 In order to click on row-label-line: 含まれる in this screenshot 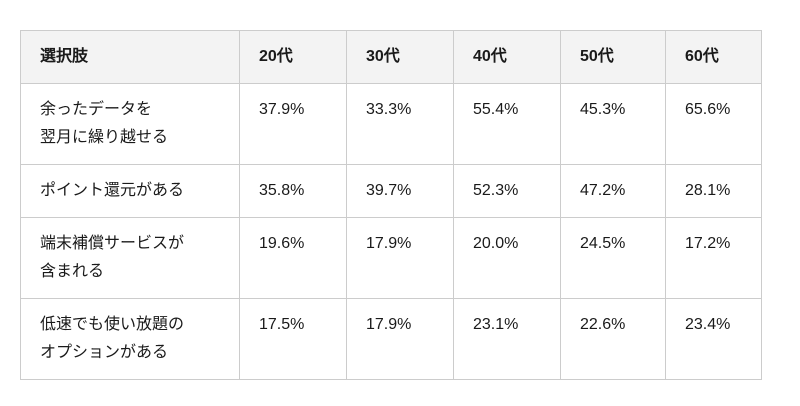, I will do `click(72, 271)`.